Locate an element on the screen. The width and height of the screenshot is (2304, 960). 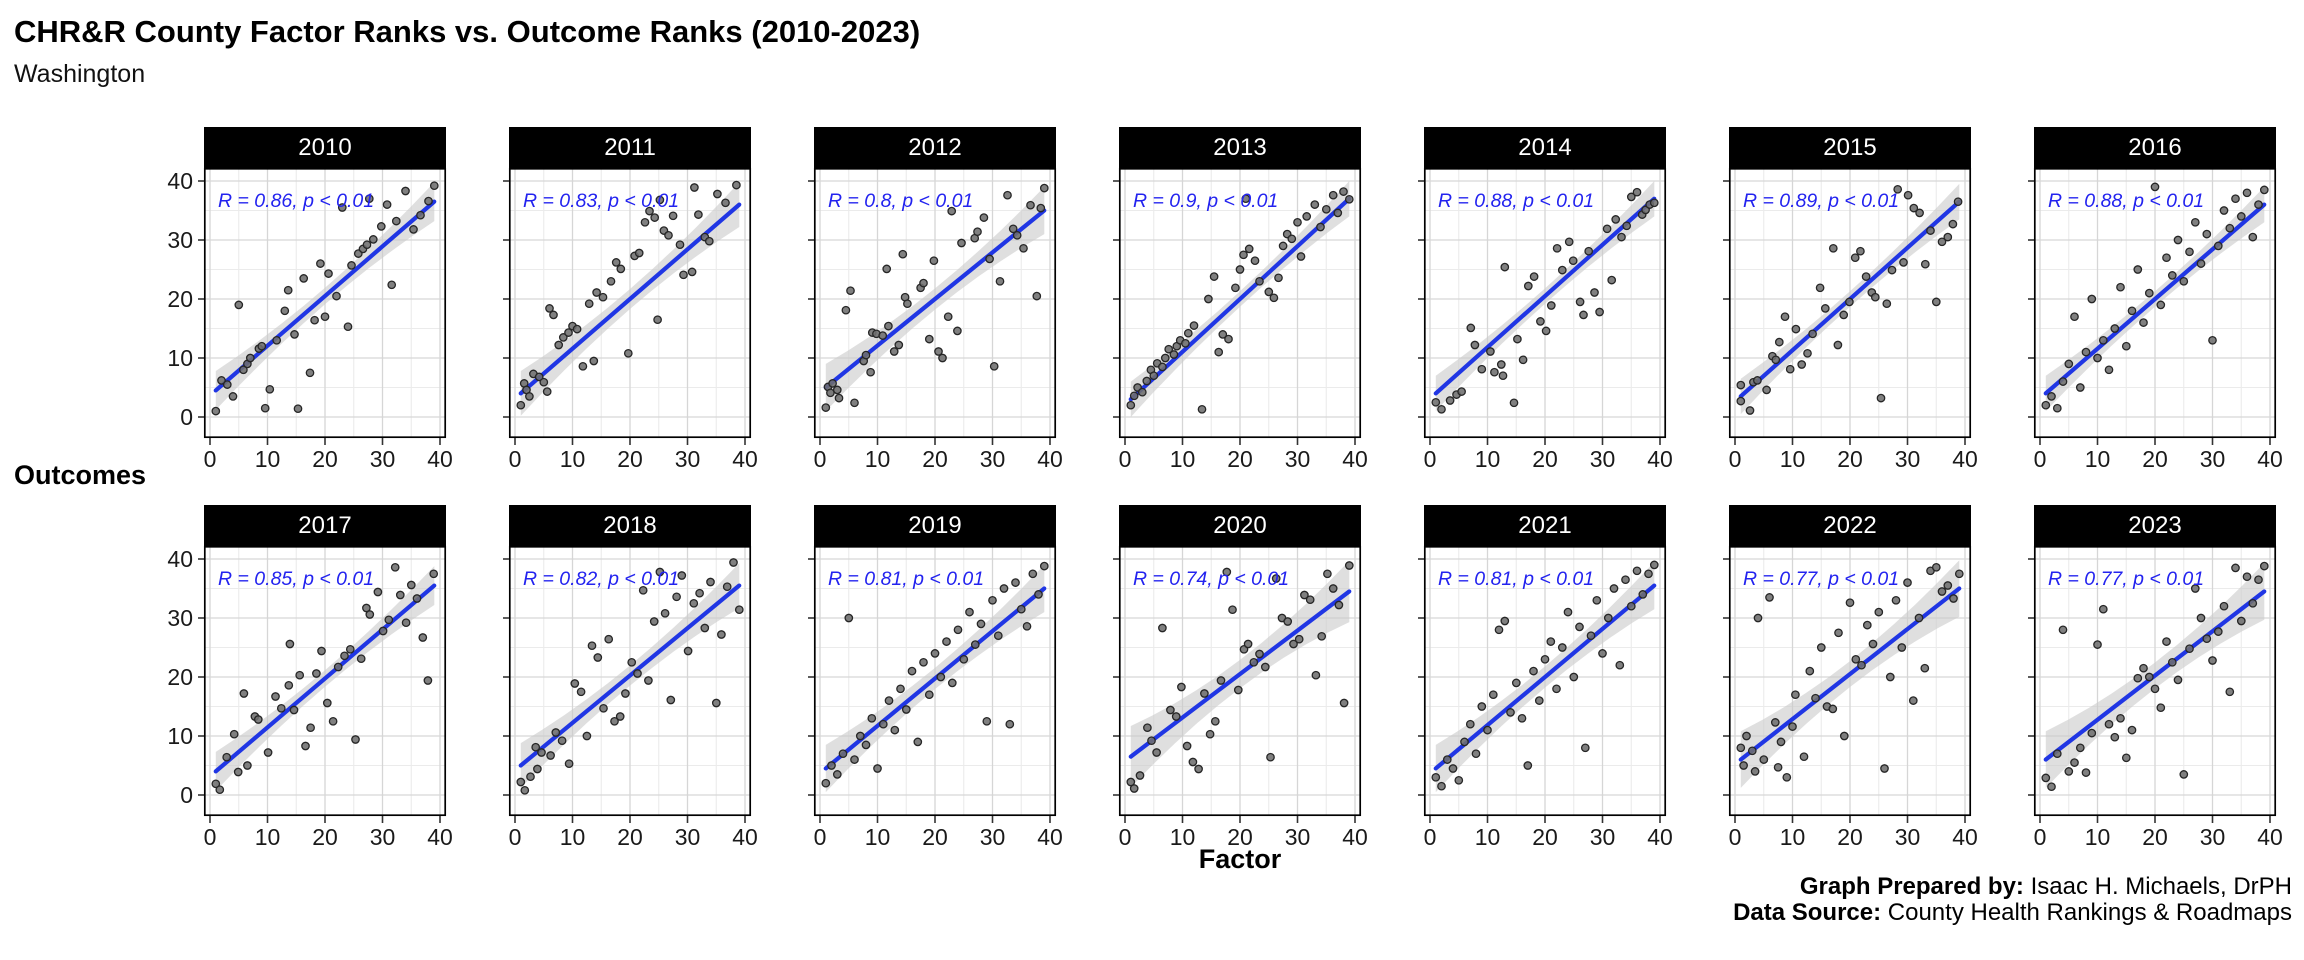
regression-line is located at coordinates (2155, 299).